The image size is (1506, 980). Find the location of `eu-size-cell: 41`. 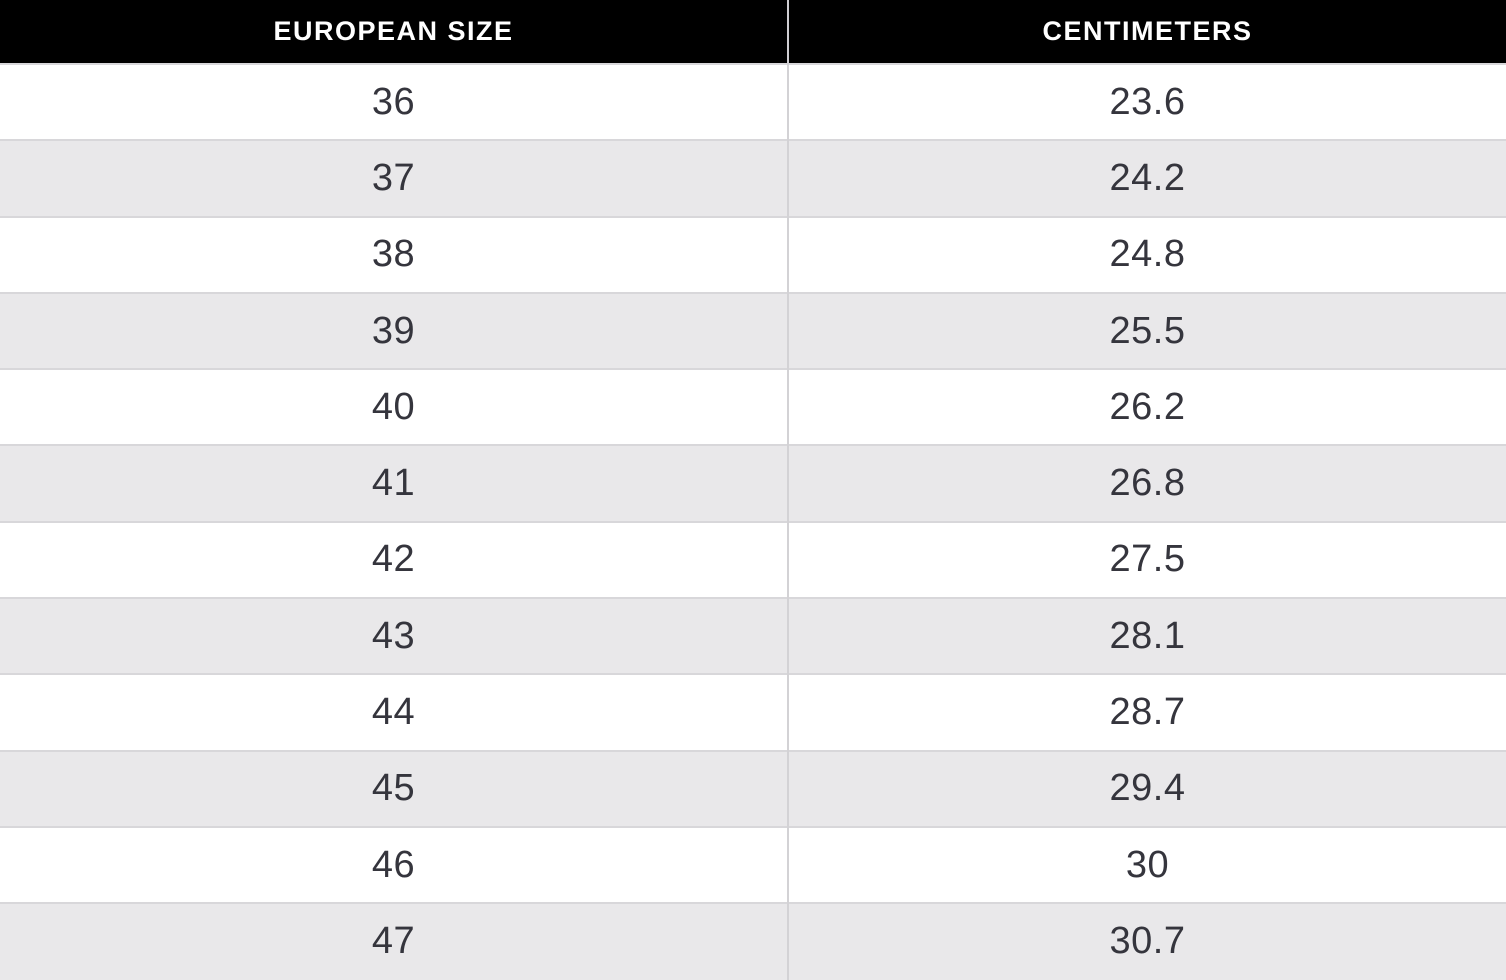

eu-size-cell: 41 is located at coordinates (394, 483).